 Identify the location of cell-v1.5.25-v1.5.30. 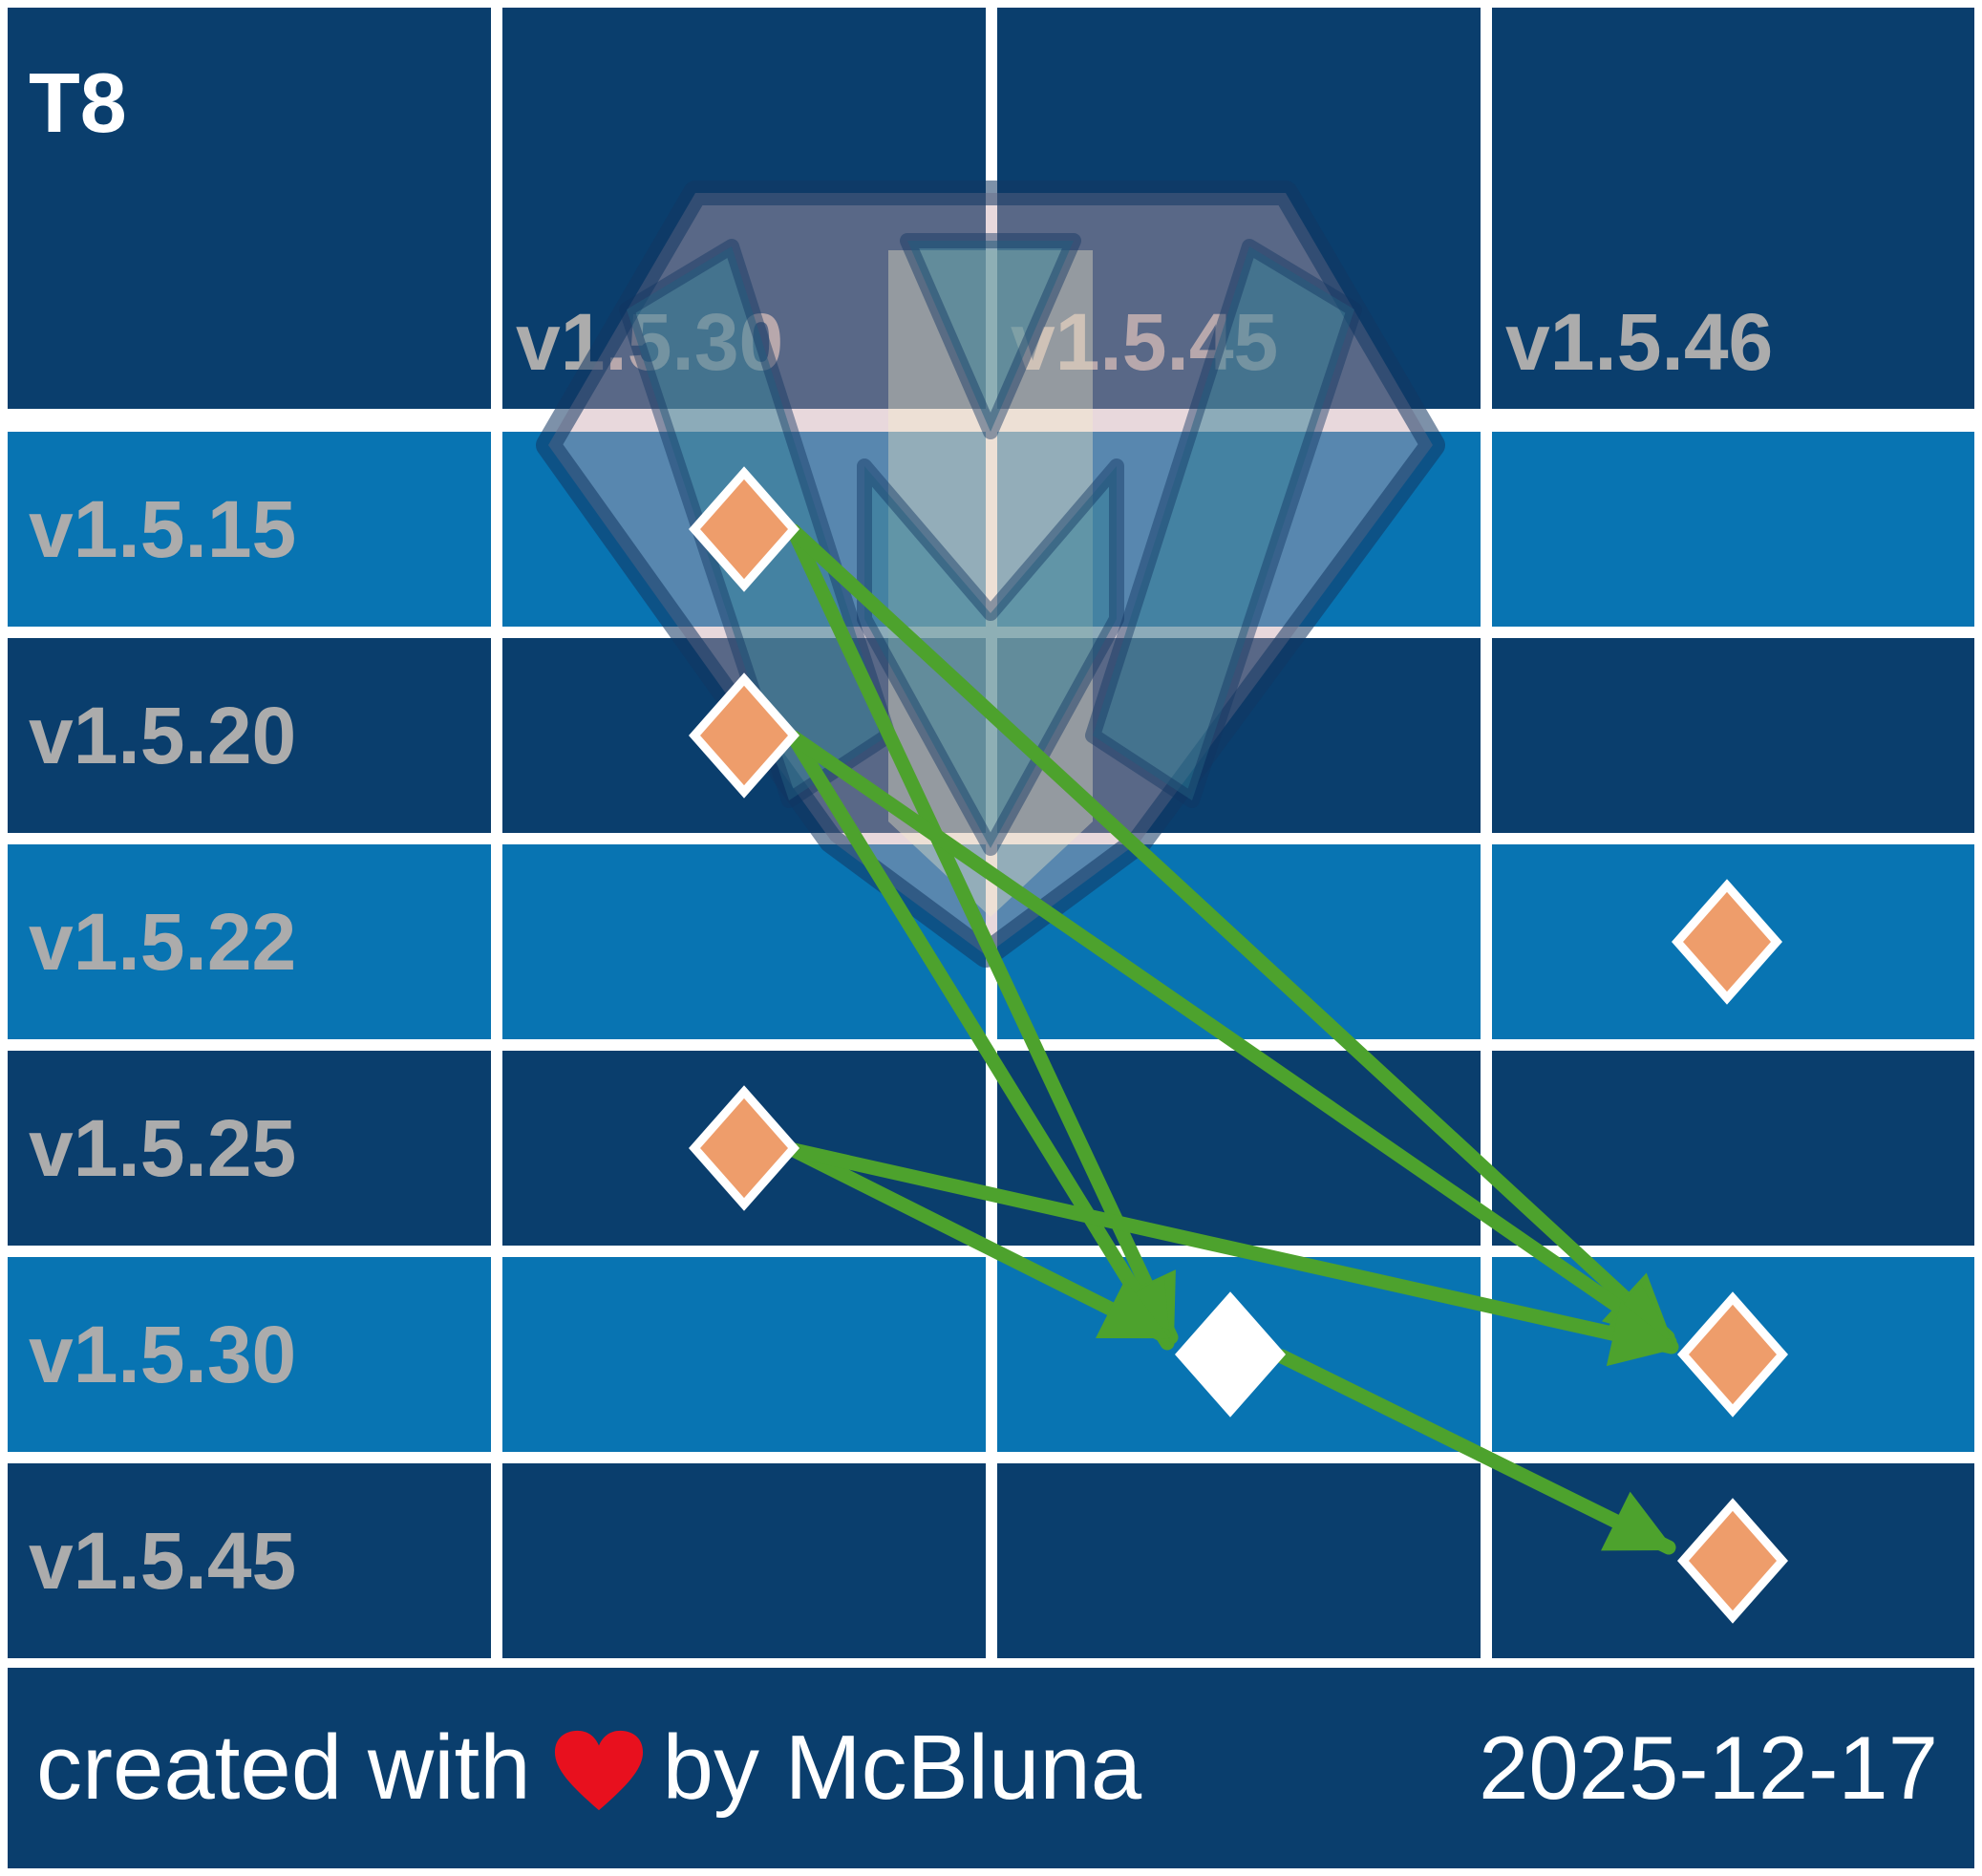
(744, 1148).